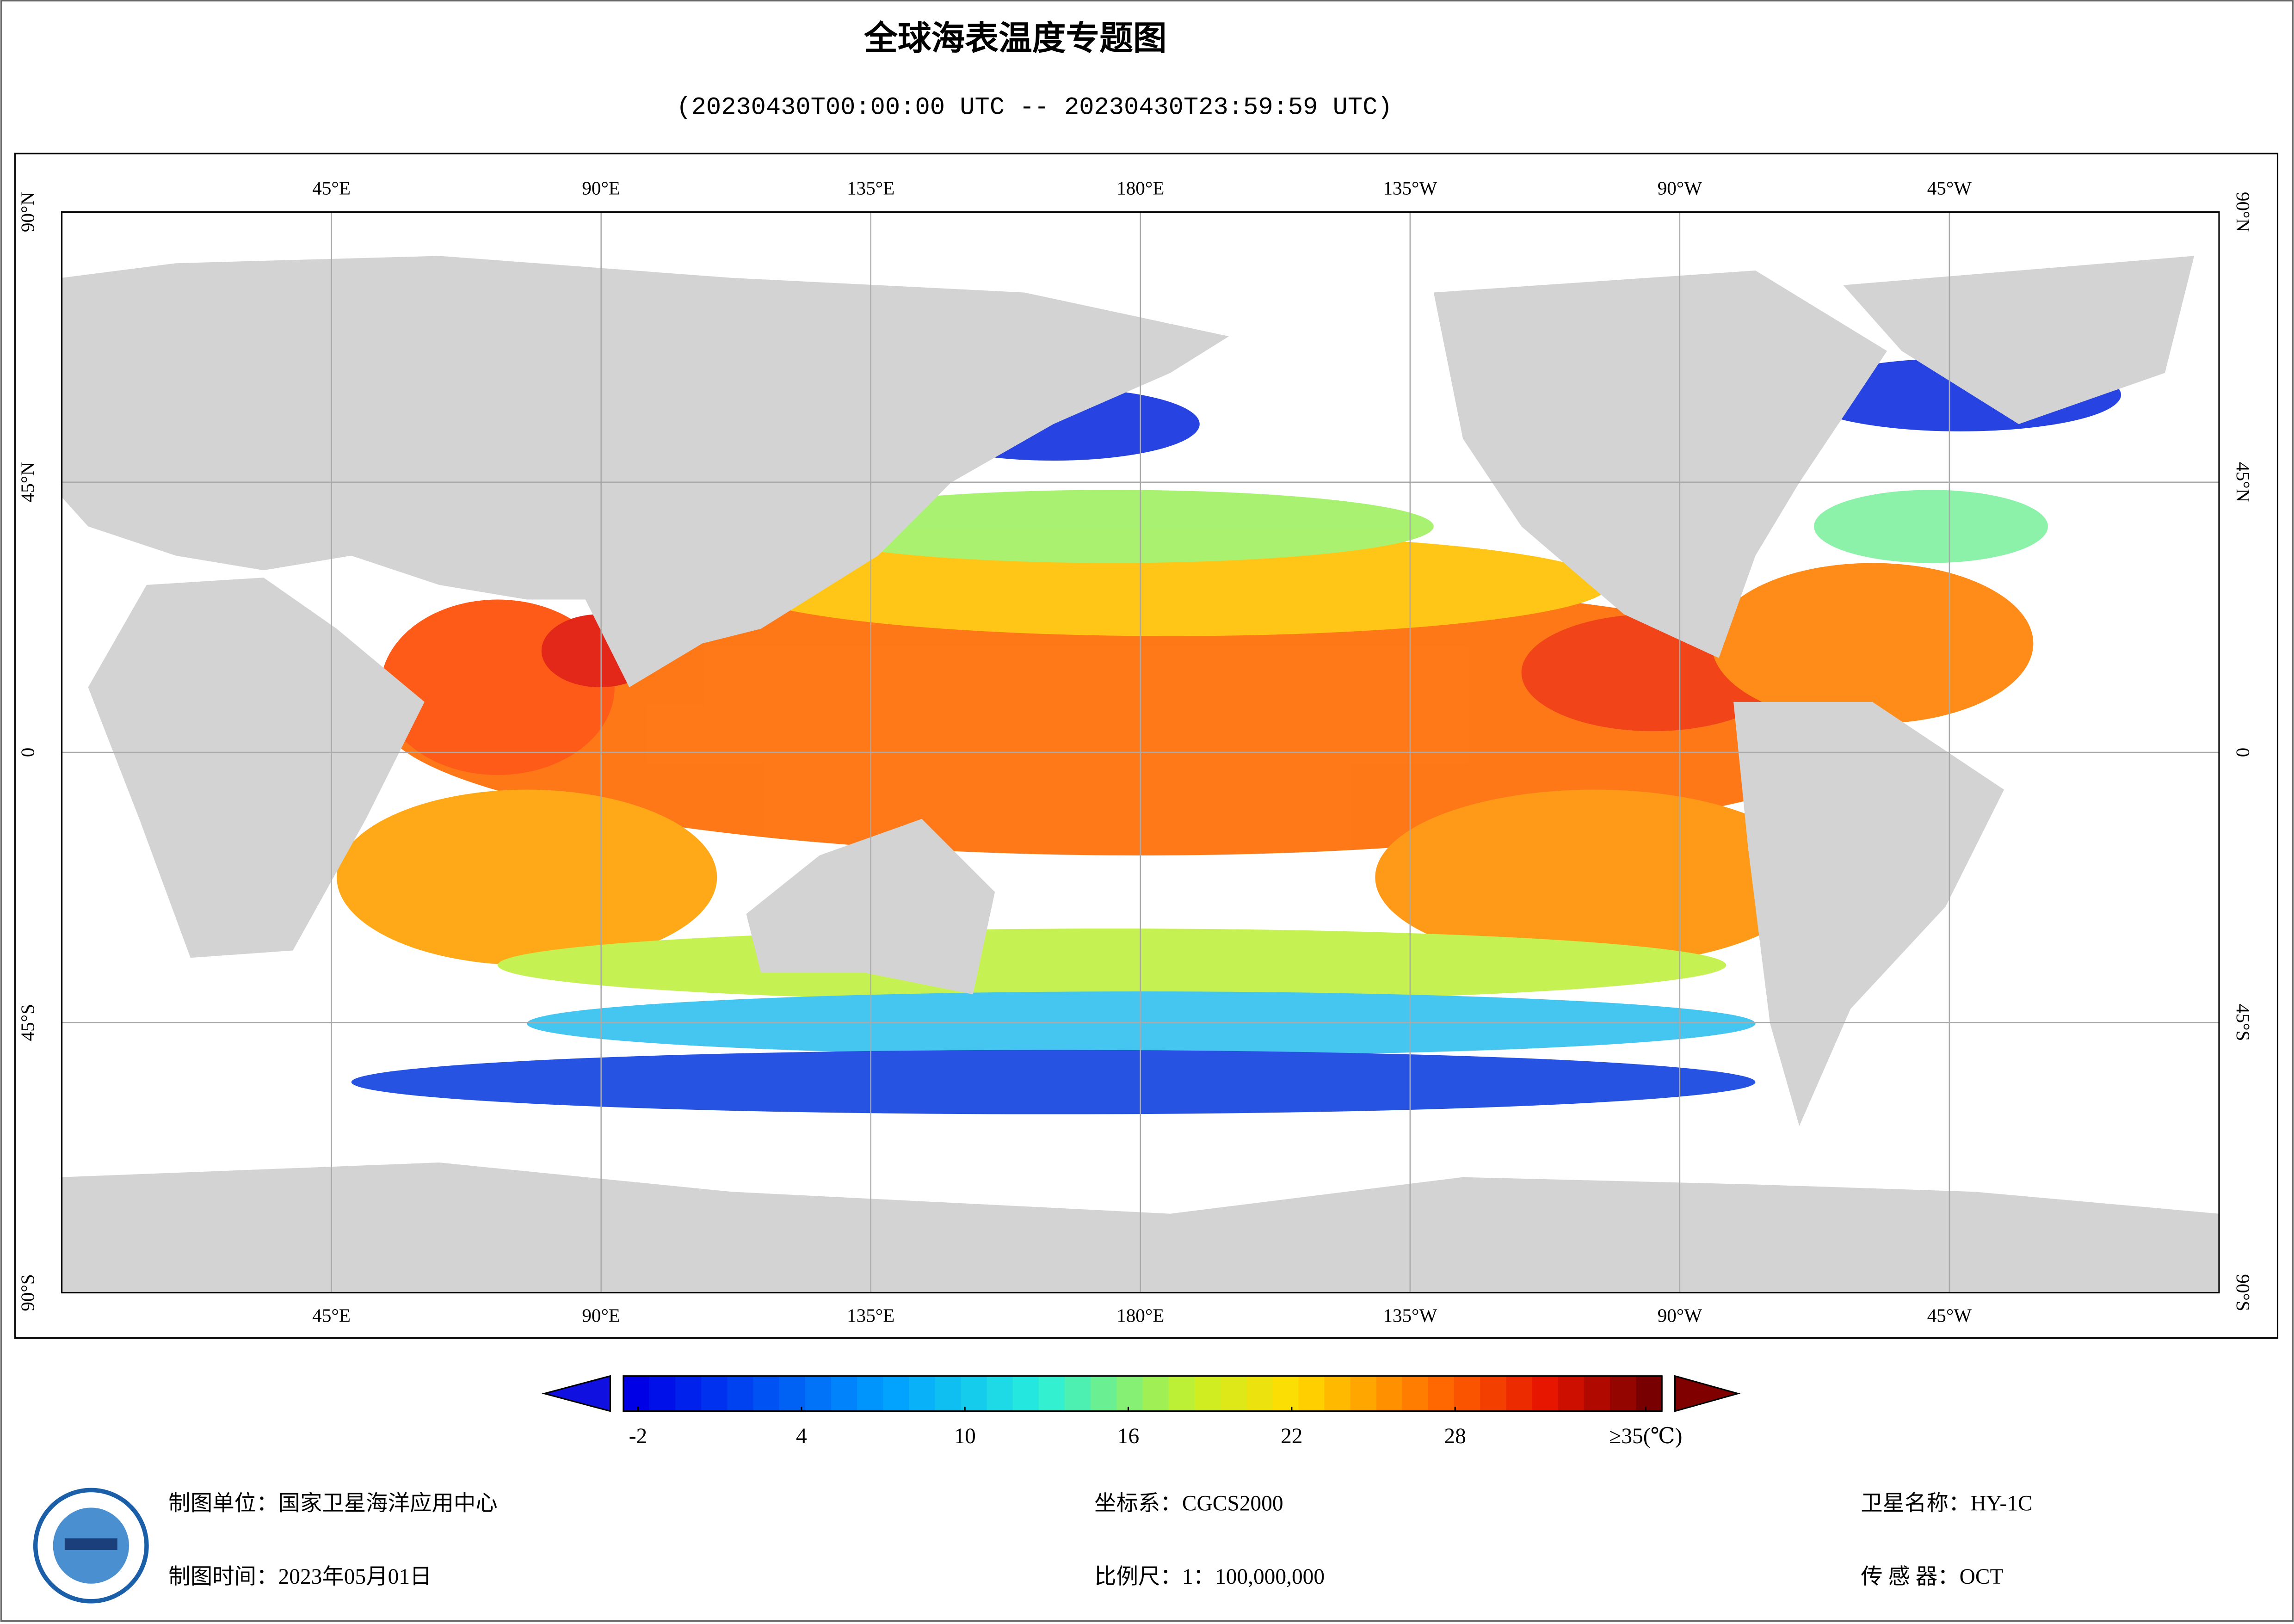 Image resolution: width=2294 pixels, height=1624 pixels. What do you see at coordinates (1932, 1577) in the screenshot?
I see `footer-sensor: 传 感 器：OCT` at bounding box center [1932, 1577].